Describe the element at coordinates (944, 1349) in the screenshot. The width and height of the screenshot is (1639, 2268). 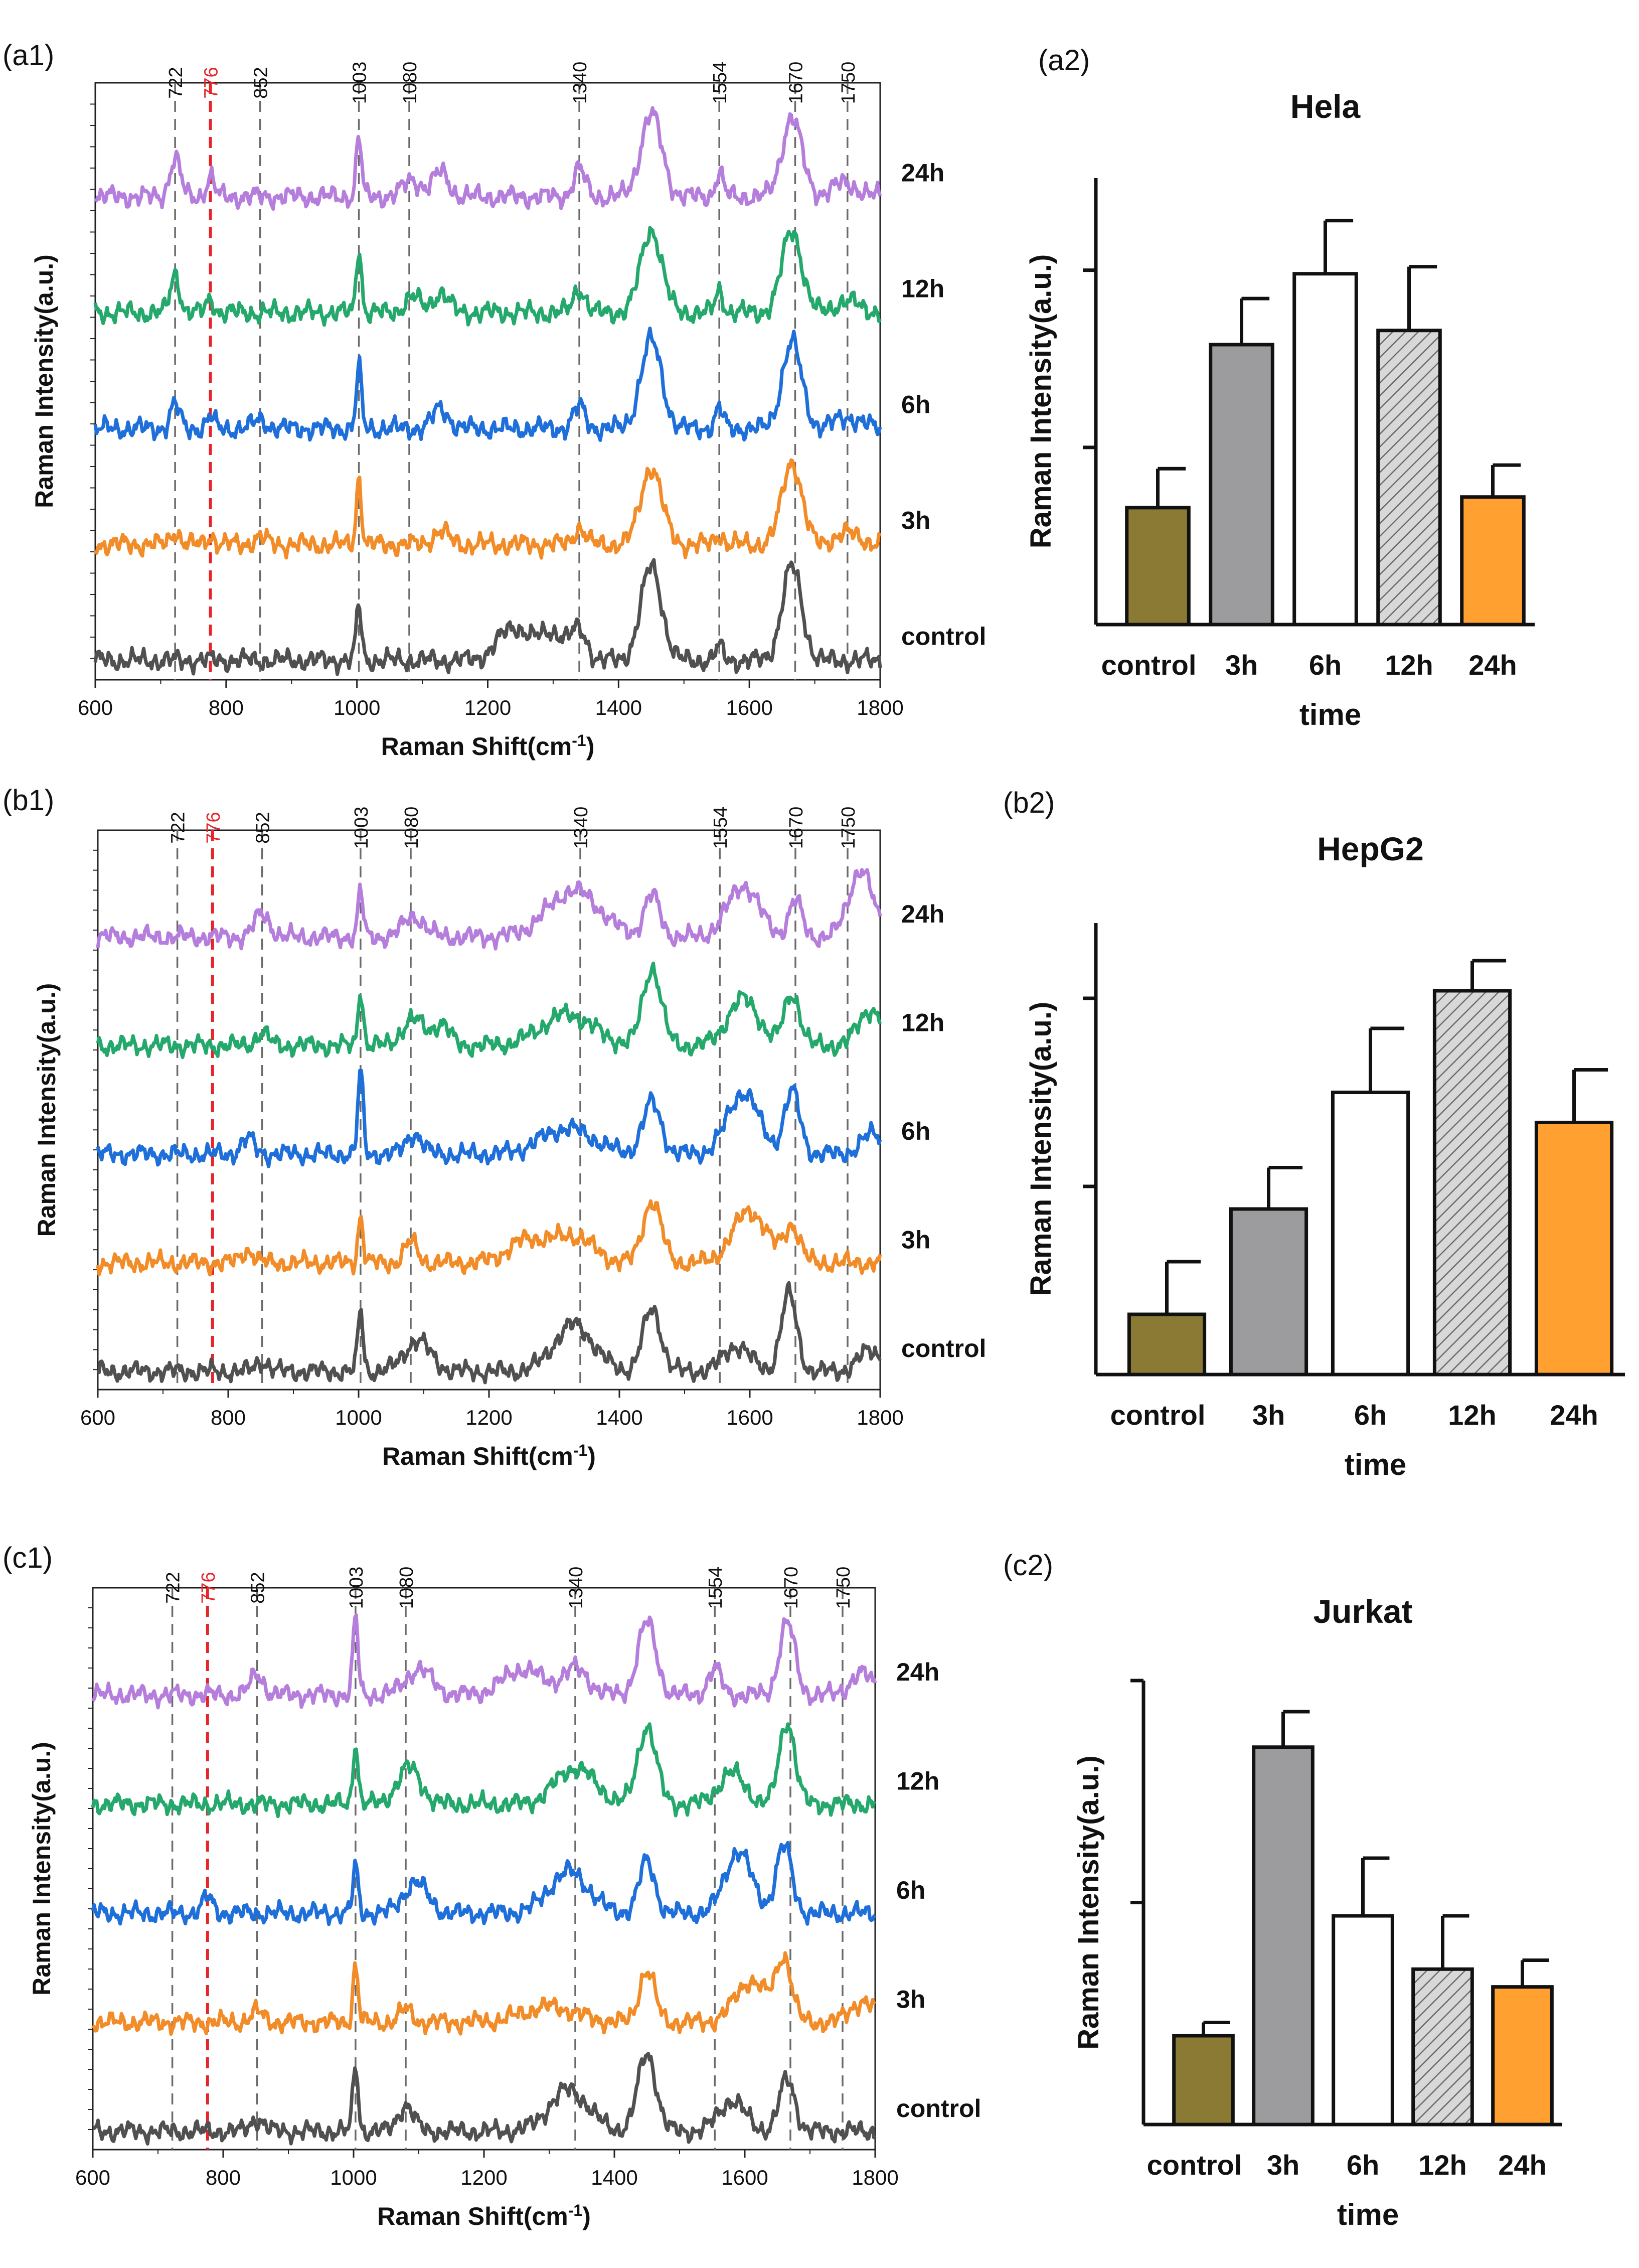
I see `series-label-control: control` at that location.